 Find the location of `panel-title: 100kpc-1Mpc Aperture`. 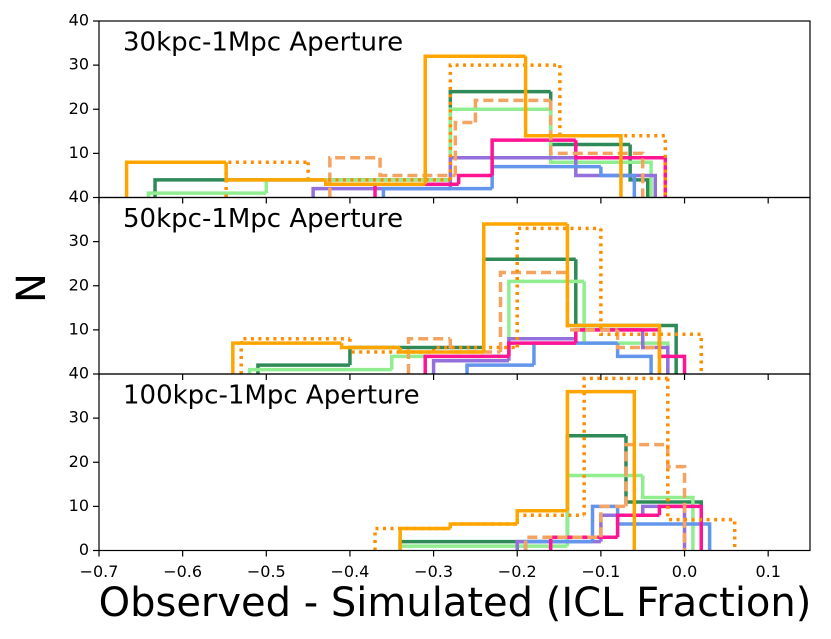

panel-title: 100kpc-1Mpc Aperture is located at coordinates (271, 396).